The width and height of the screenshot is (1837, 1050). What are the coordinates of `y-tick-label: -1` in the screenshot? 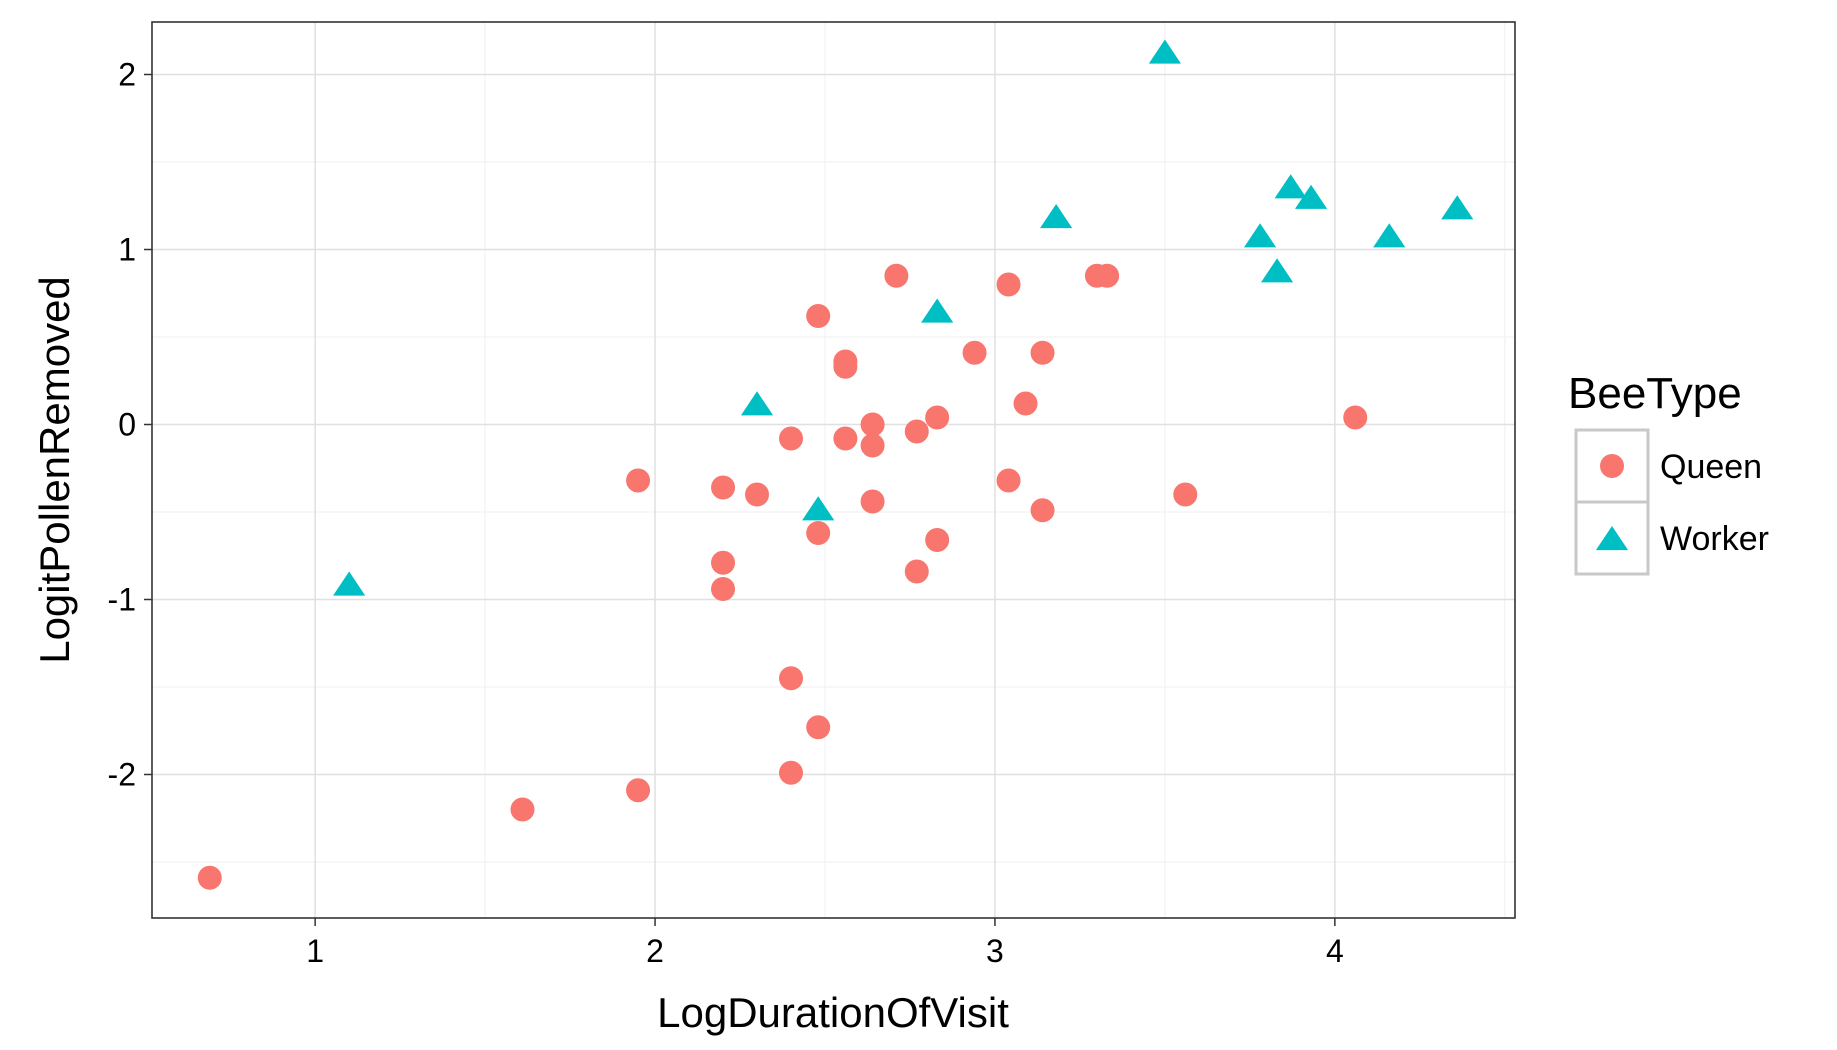 It's located at (122, 600).